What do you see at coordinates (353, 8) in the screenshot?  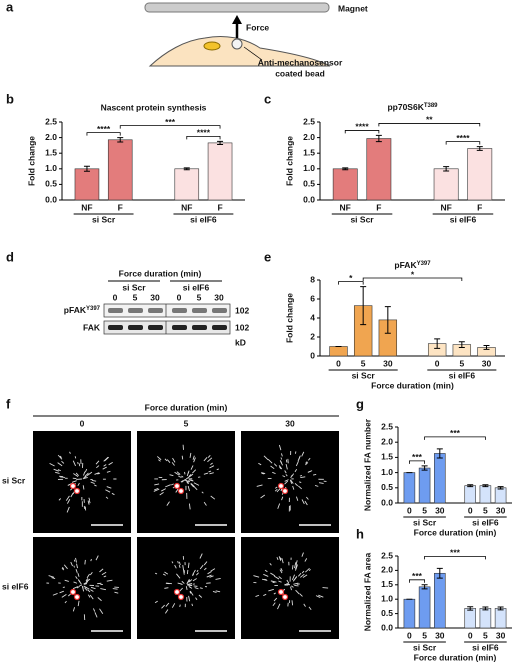 I see `magnet-label: Magnet` at bounding box center [353, 8].